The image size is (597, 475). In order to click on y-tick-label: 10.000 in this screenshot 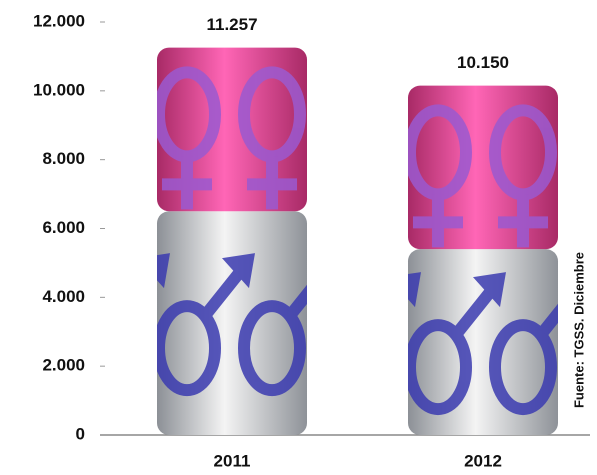, I will do `click(59, 89)`.